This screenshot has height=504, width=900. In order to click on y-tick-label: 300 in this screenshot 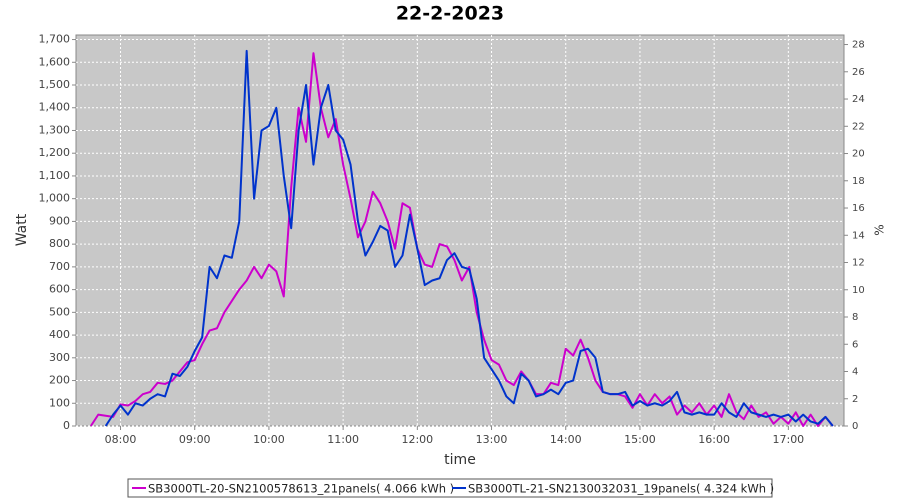, I will do `click(59, 357)`.